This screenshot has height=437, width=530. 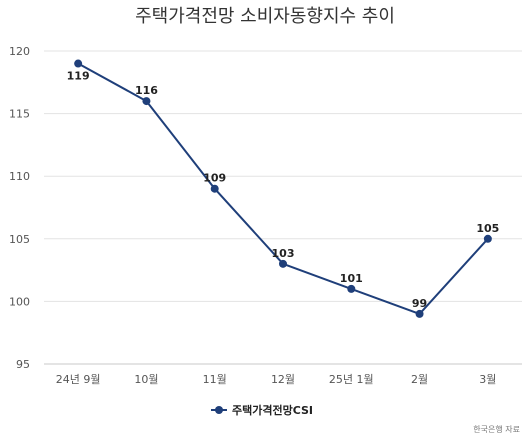 I want to click on y-tick-label: 95, so click(x=23, y=364).